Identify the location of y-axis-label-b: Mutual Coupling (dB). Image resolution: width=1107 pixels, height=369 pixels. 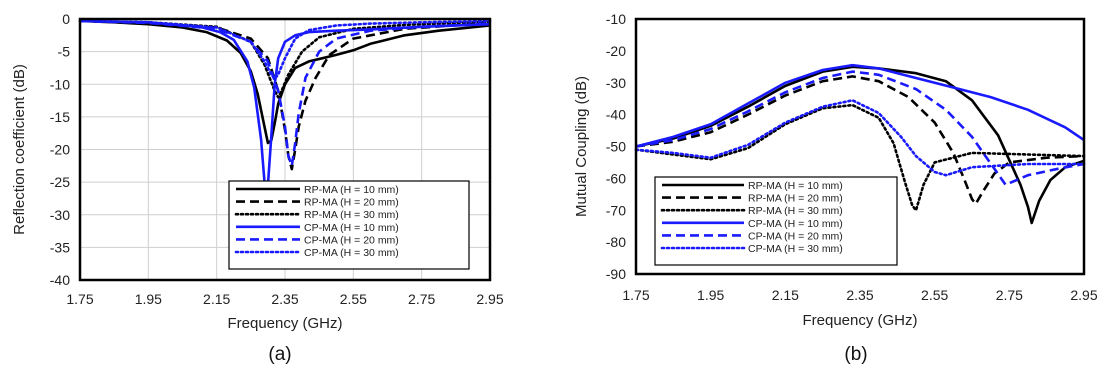
(581, 146).